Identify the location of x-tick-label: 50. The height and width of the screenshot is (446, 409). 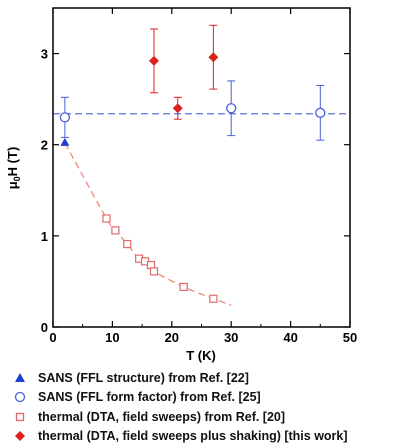
(350, 337).